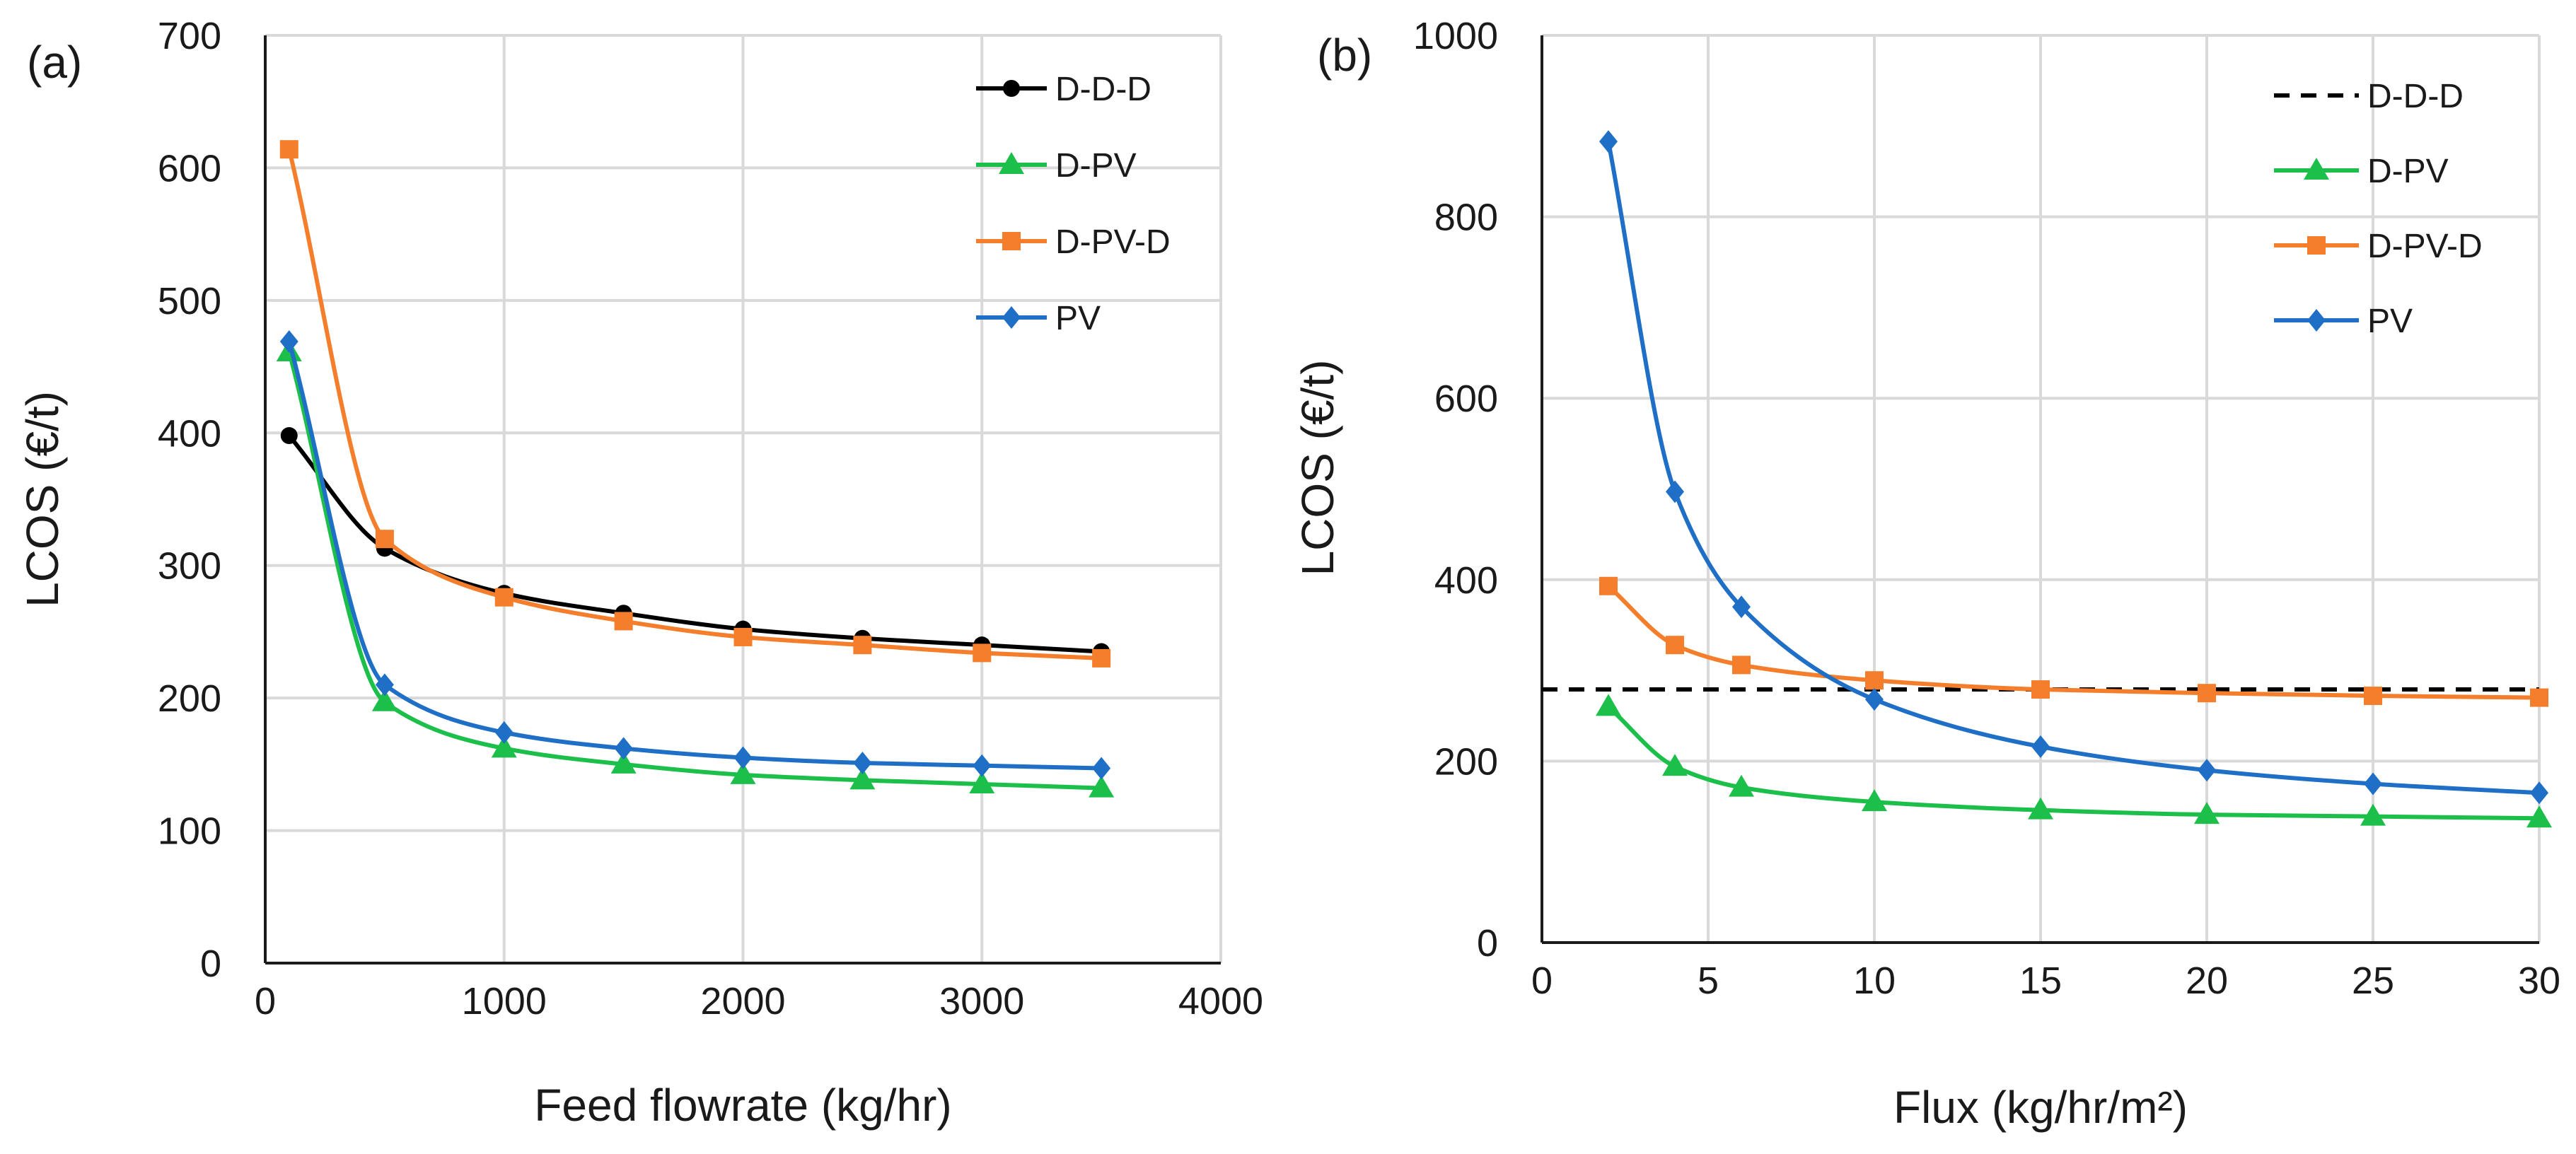 The height and width of the screenshot is (1154, 2576). I want to click on series-pv, so click(695, 555).